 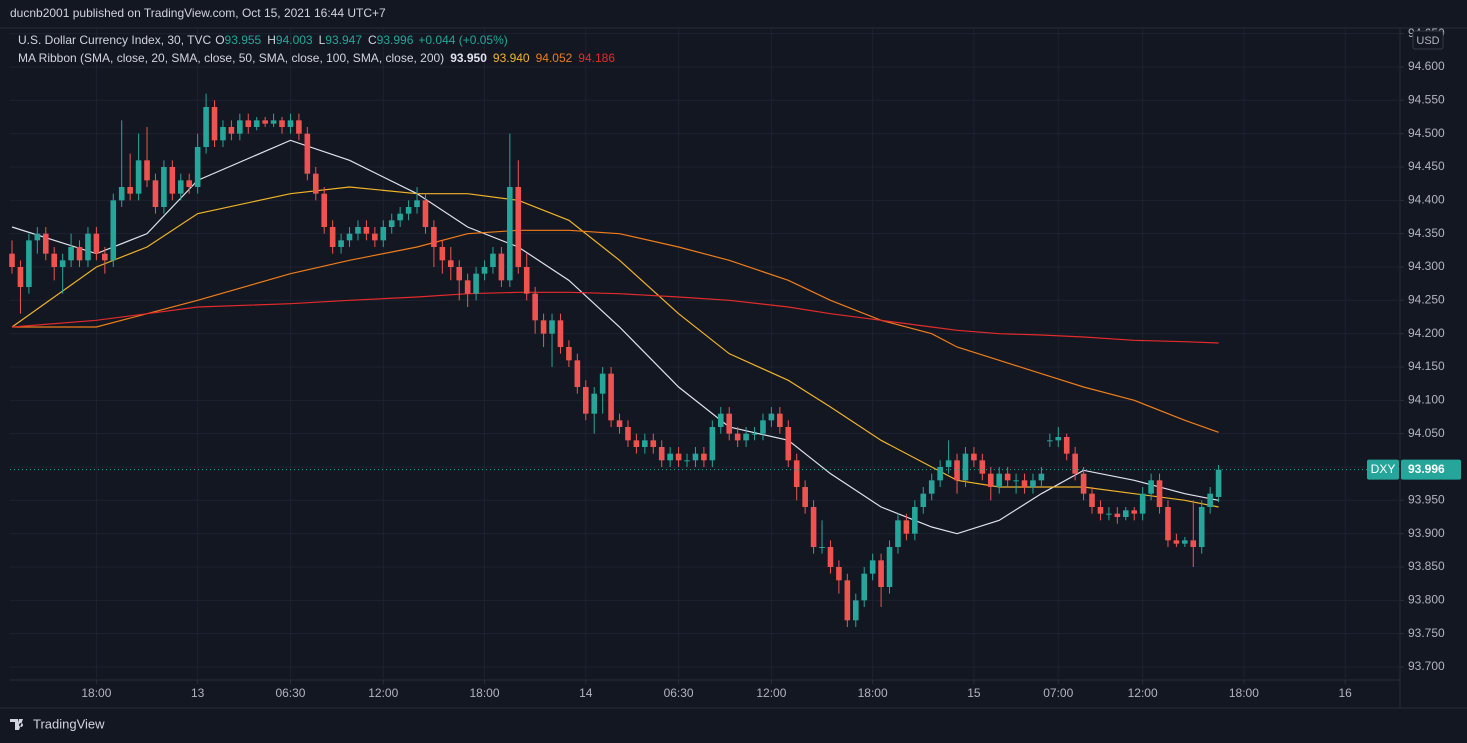 What do you see at coordinates (1426, 166) in the screenshot?
I see `y-tick-label: 94.450` at bounding box center [1426, 166].